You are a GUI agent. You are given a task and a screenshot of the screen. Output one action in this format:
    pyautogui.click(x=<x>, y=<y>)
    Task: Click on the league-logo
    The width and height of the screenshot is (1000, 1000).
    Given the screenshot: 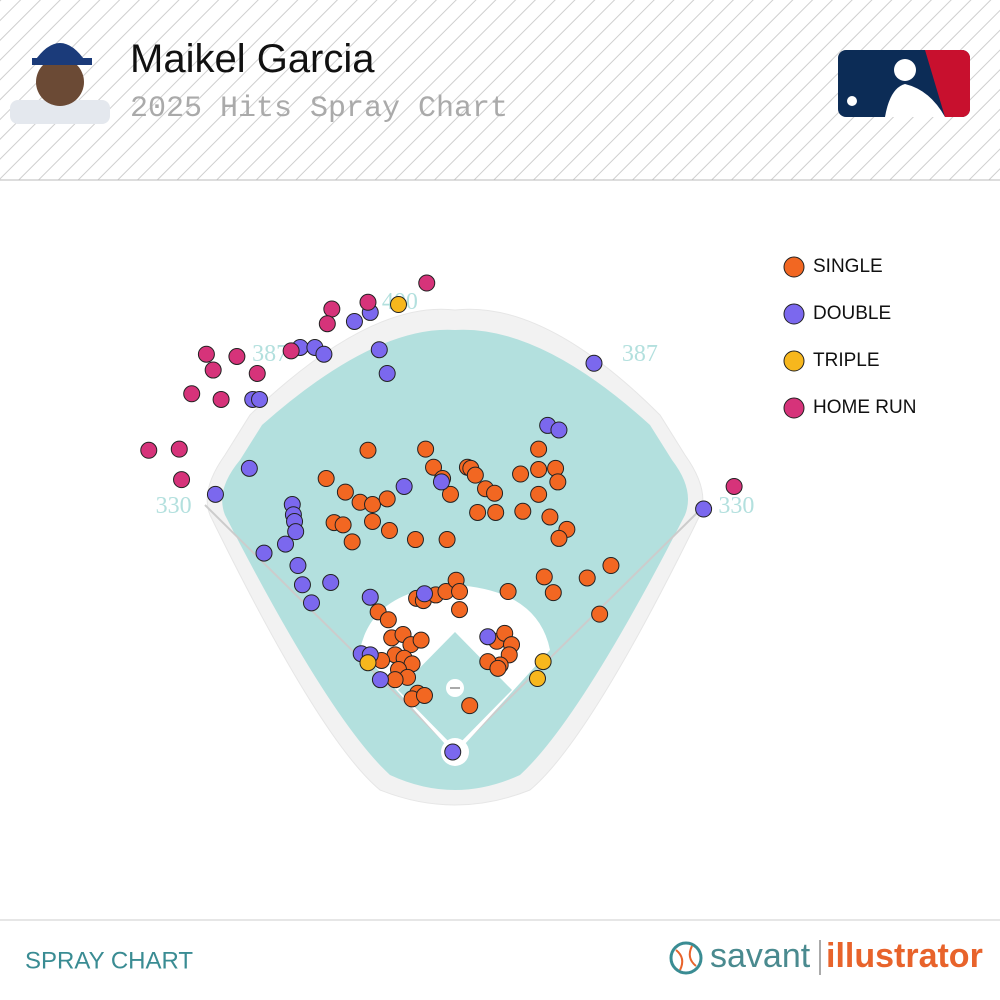 What is the action you would take?
    pyautogui.click(x=904, y=83)
    